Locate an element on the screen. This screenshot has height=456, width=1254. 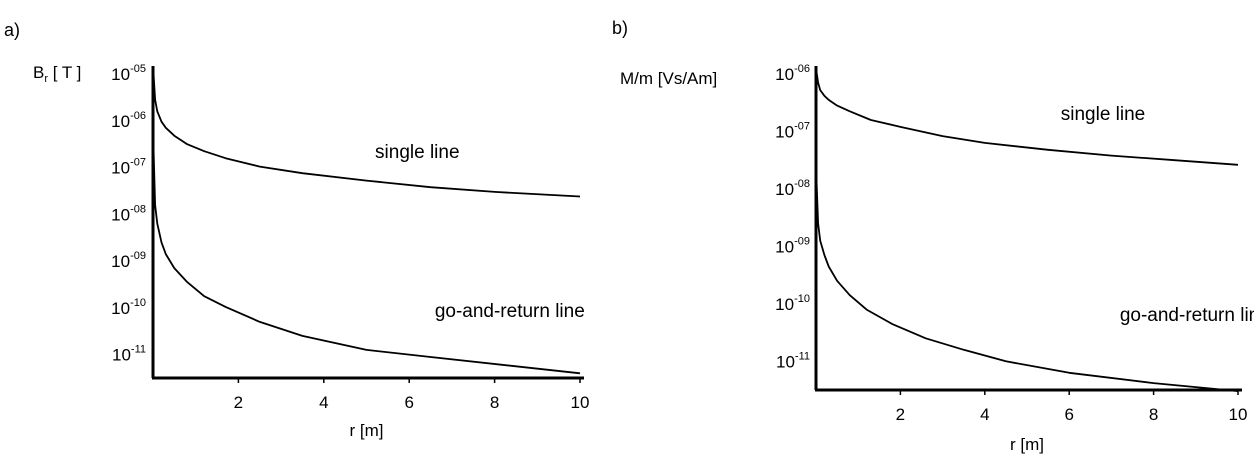
y-axis-label: Br [ T ] is located at coordinates (57, 74).